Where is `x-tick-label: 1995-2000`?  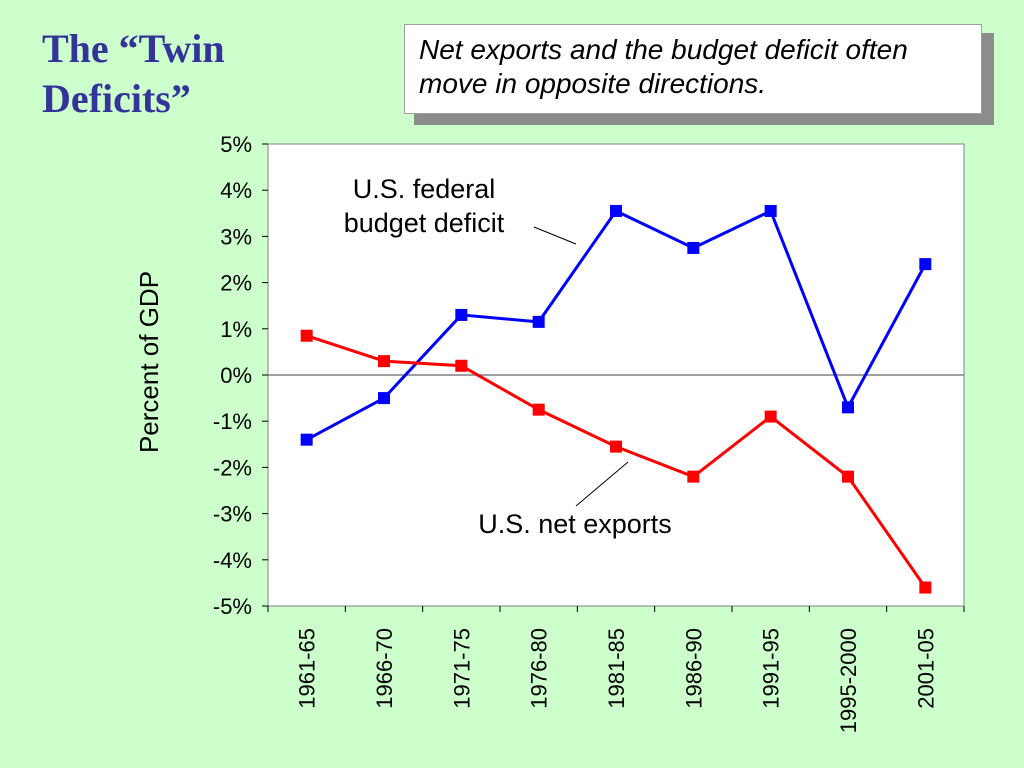
x-tick-label: 1995-2000 is located at coordinates (848, 680).